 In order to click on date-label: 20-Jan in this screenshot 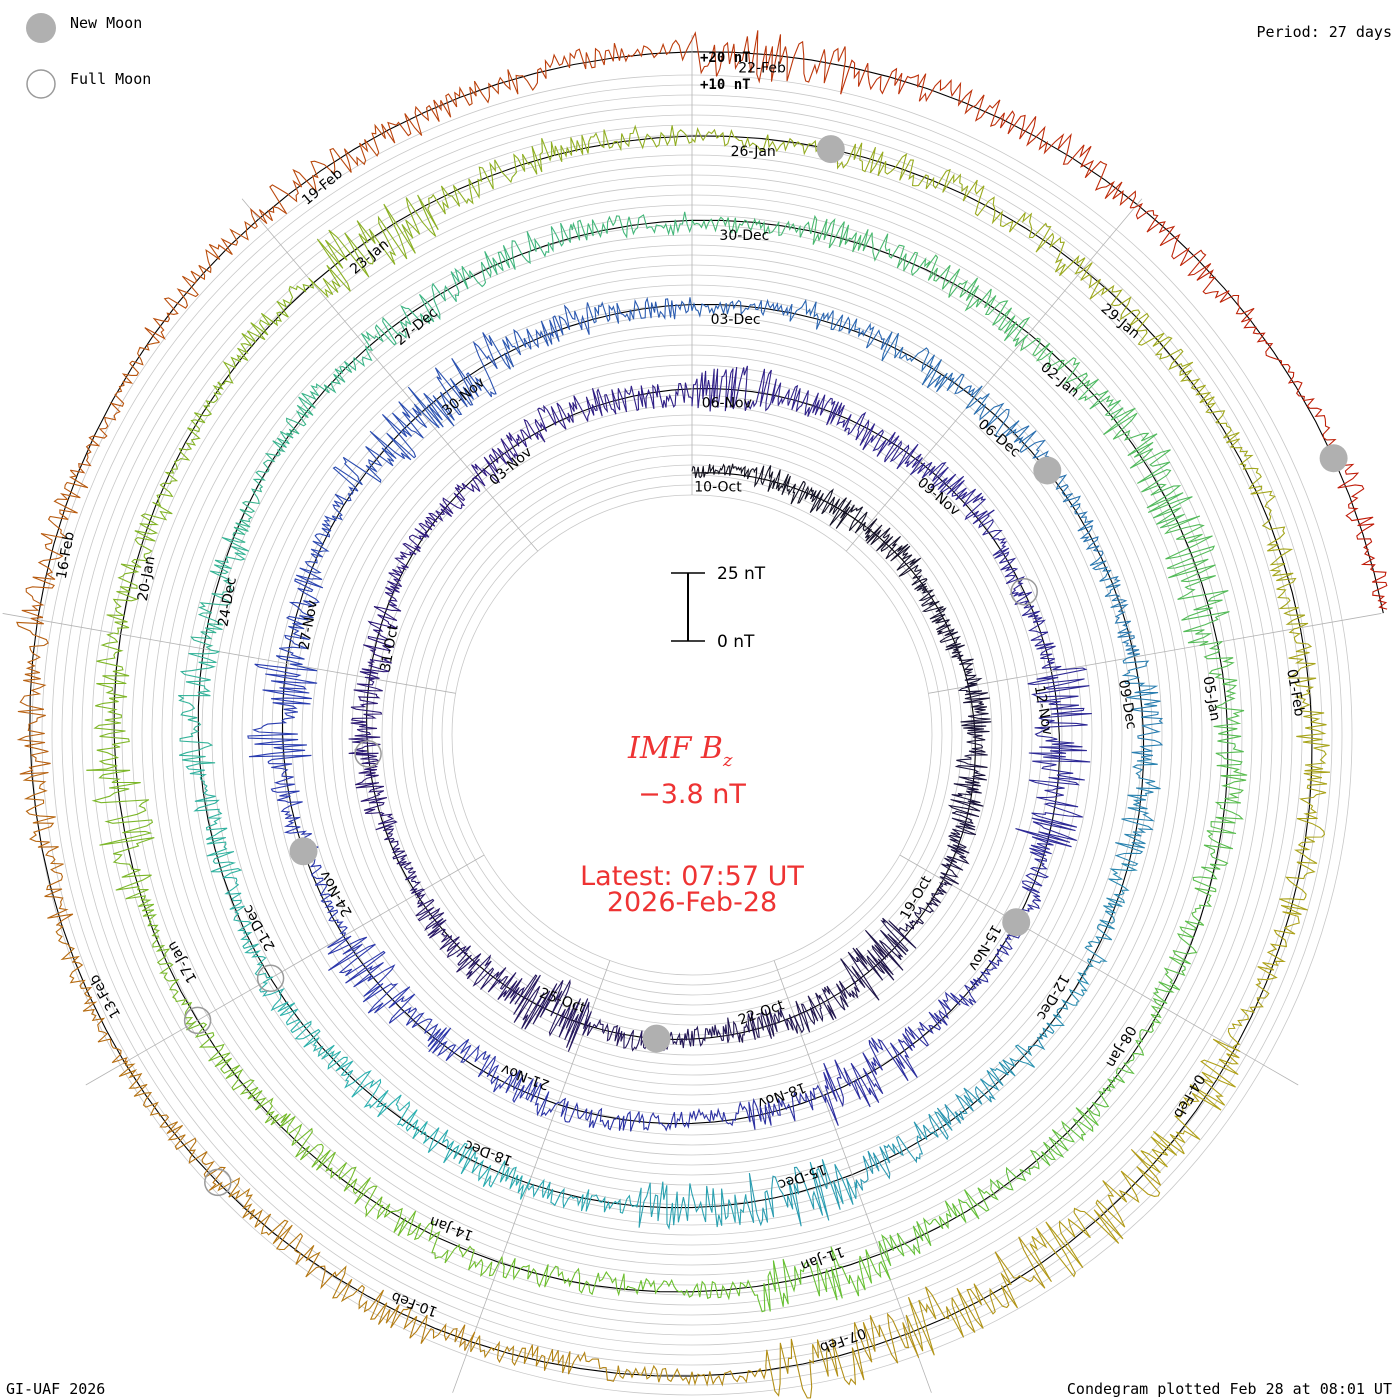, I will do `click(147, 578)`.